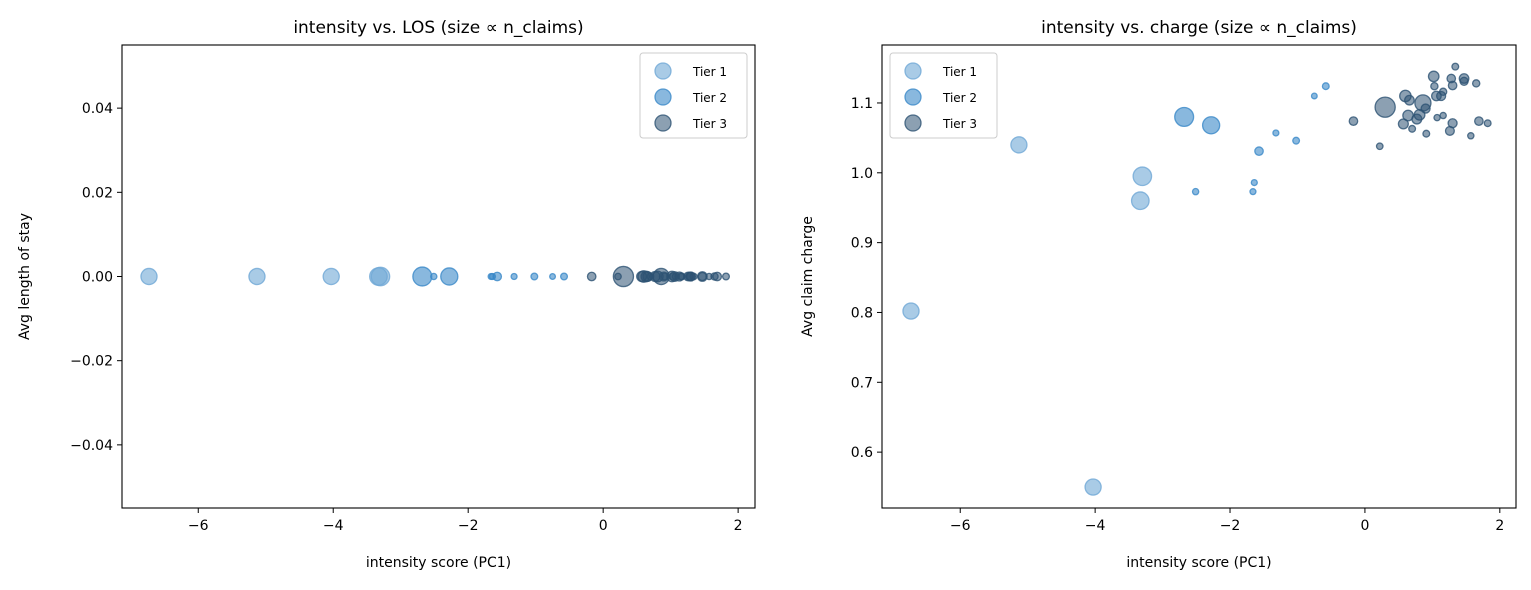 The height and width of the screenshot is (590, 1531). What do you see at coordinates (438, 28) in the screenshot?
I see `chart-title: intensity vs. LOS (size ∝ n_claims)` at bounding box center [438, 28].